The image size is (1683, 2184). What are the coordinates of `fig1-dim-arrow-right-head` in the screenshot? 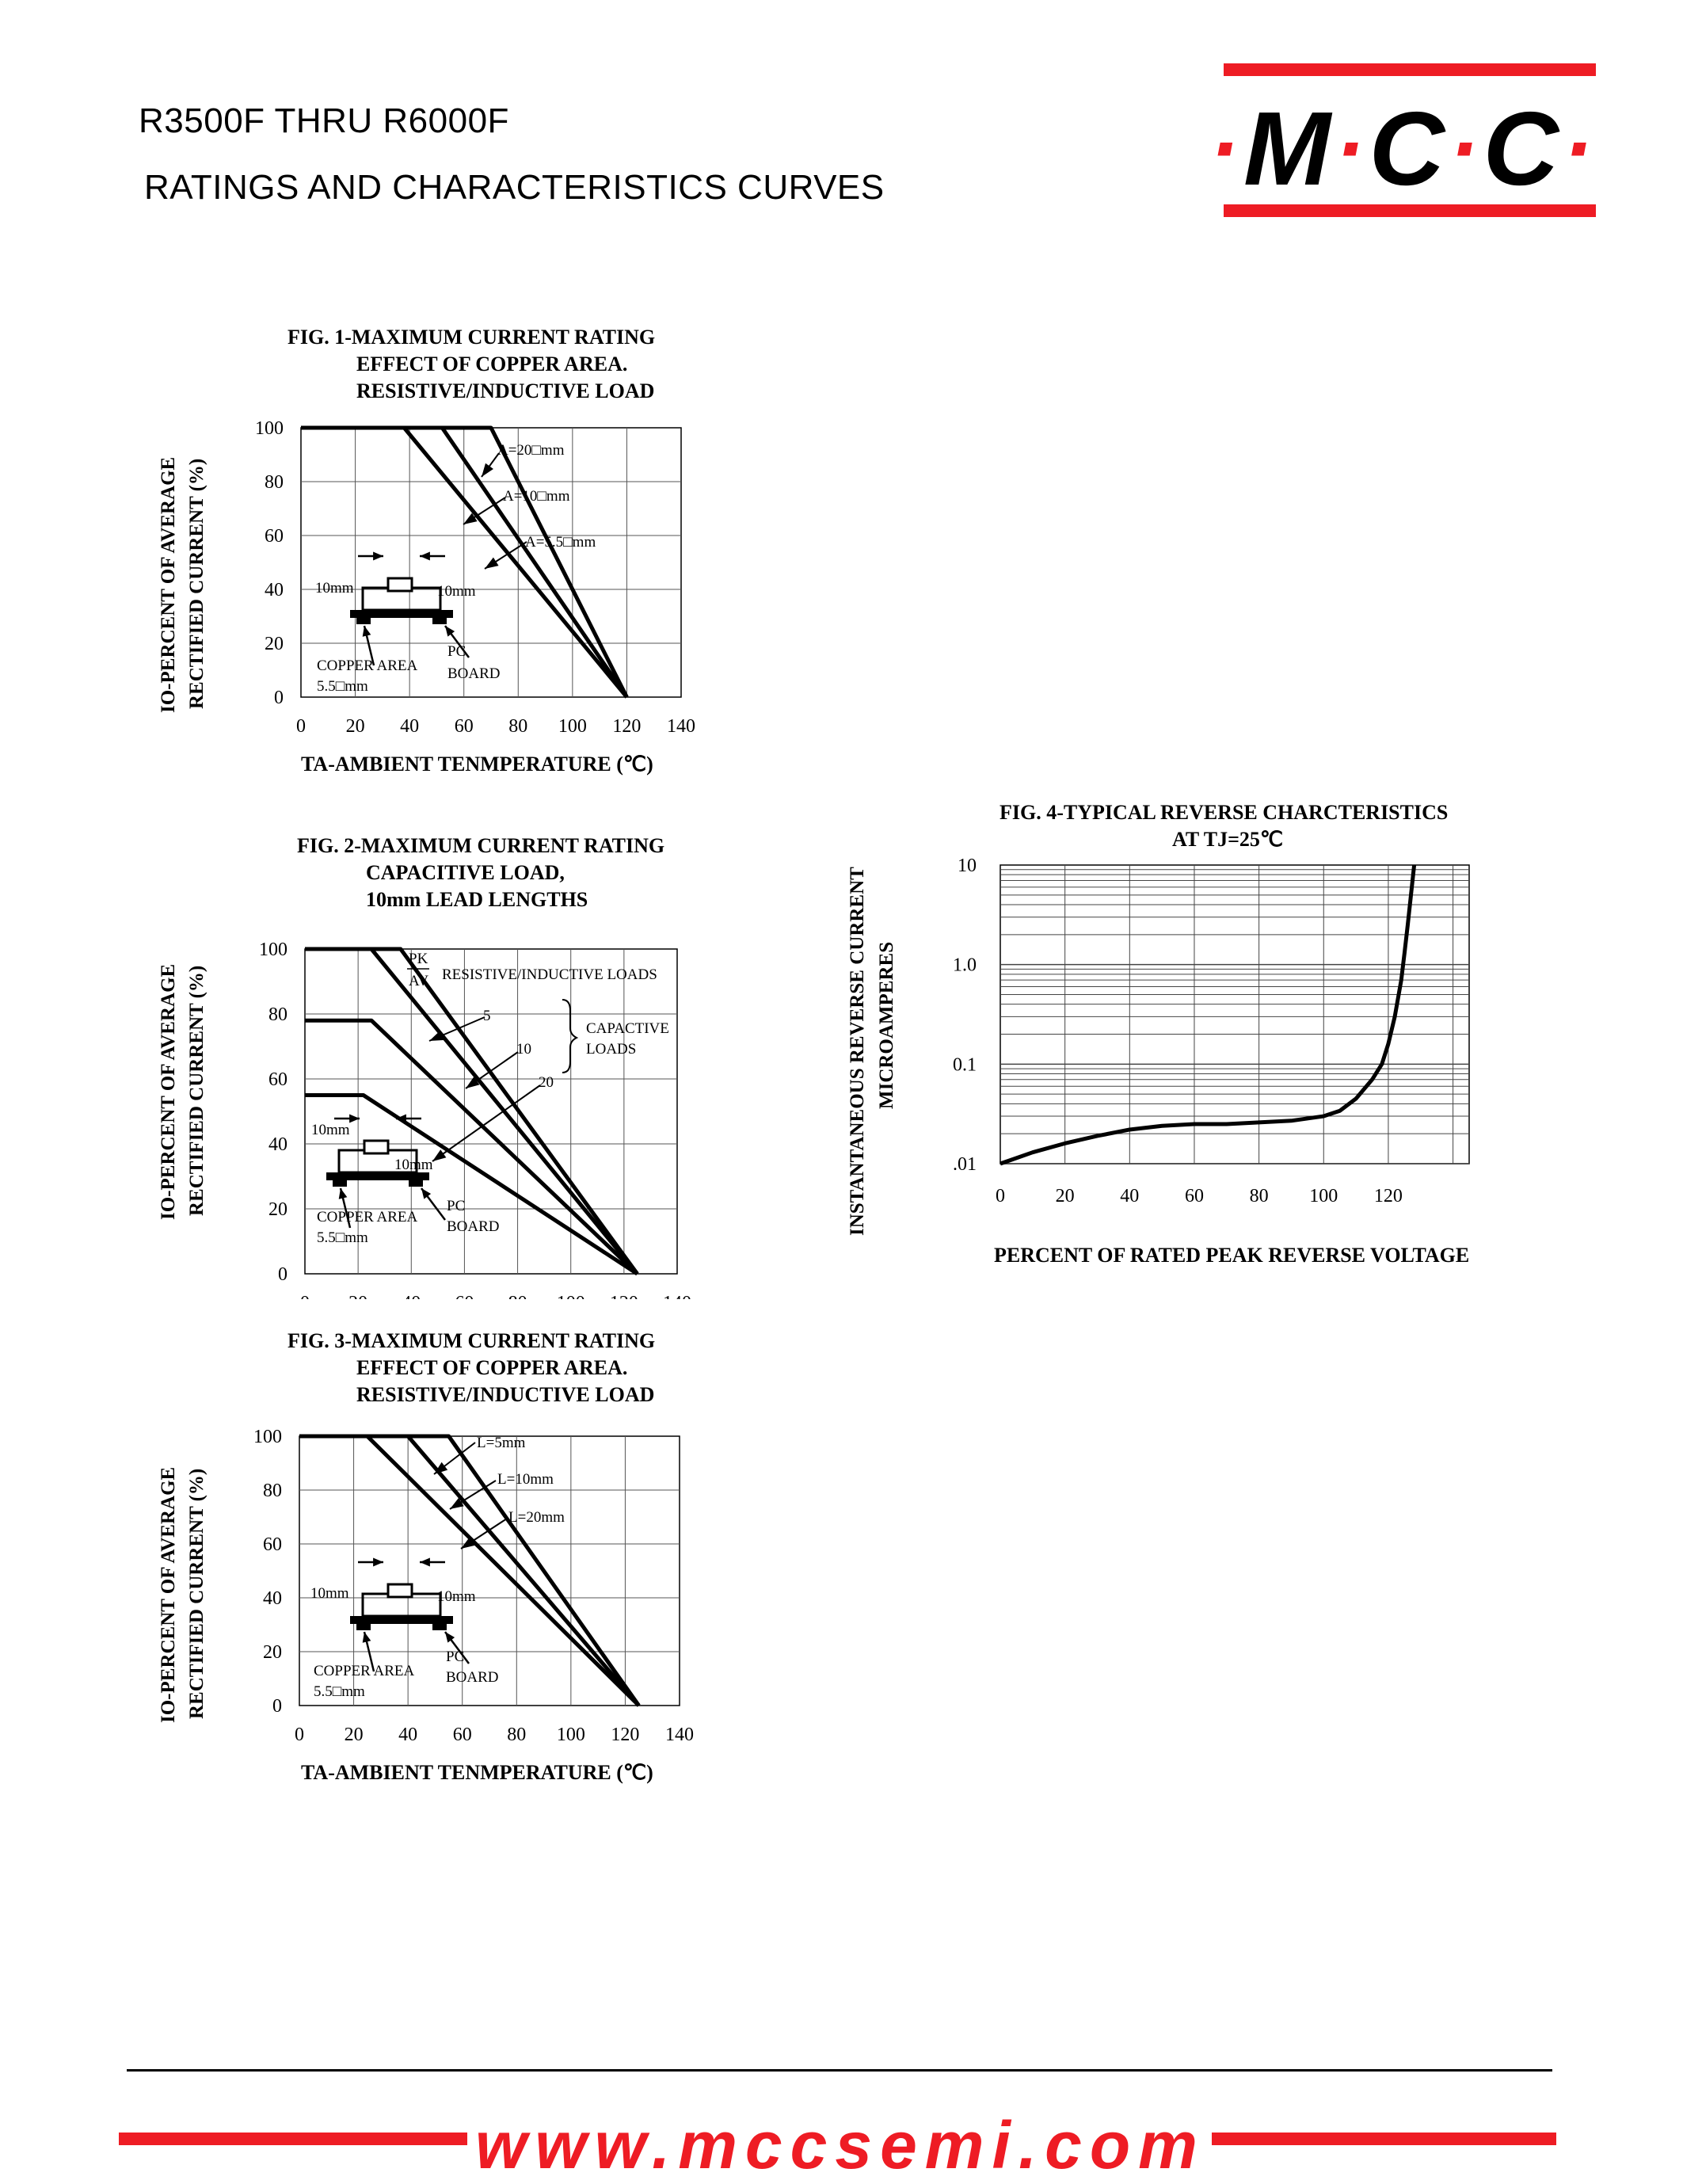 It's located at (425, 556).